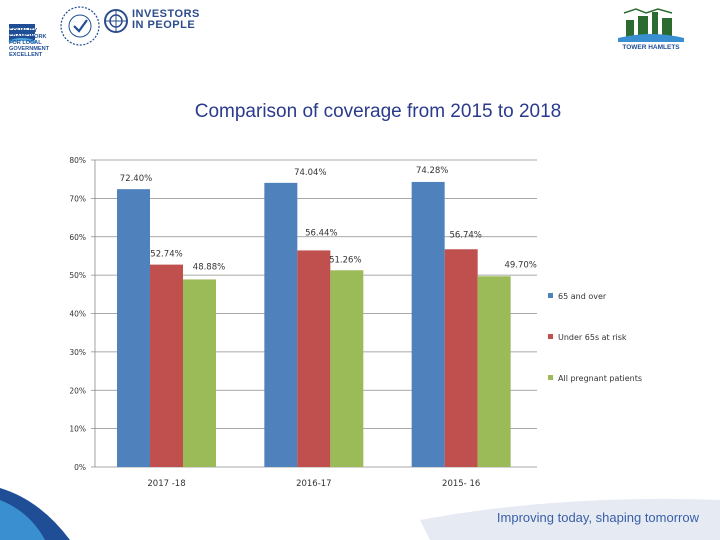 The image size is (720, 540). What do you see at coordinates (77, 314) in the screenshot?
I see `y-tick-label: 40%` at bounding box center [77, 314].